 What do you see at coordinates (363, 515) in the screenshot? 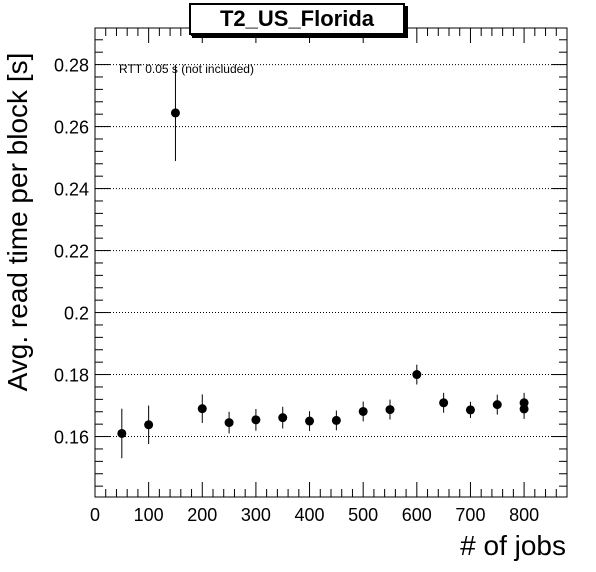
I see `x-tick-label: 500` at bounding box center [363, 515].